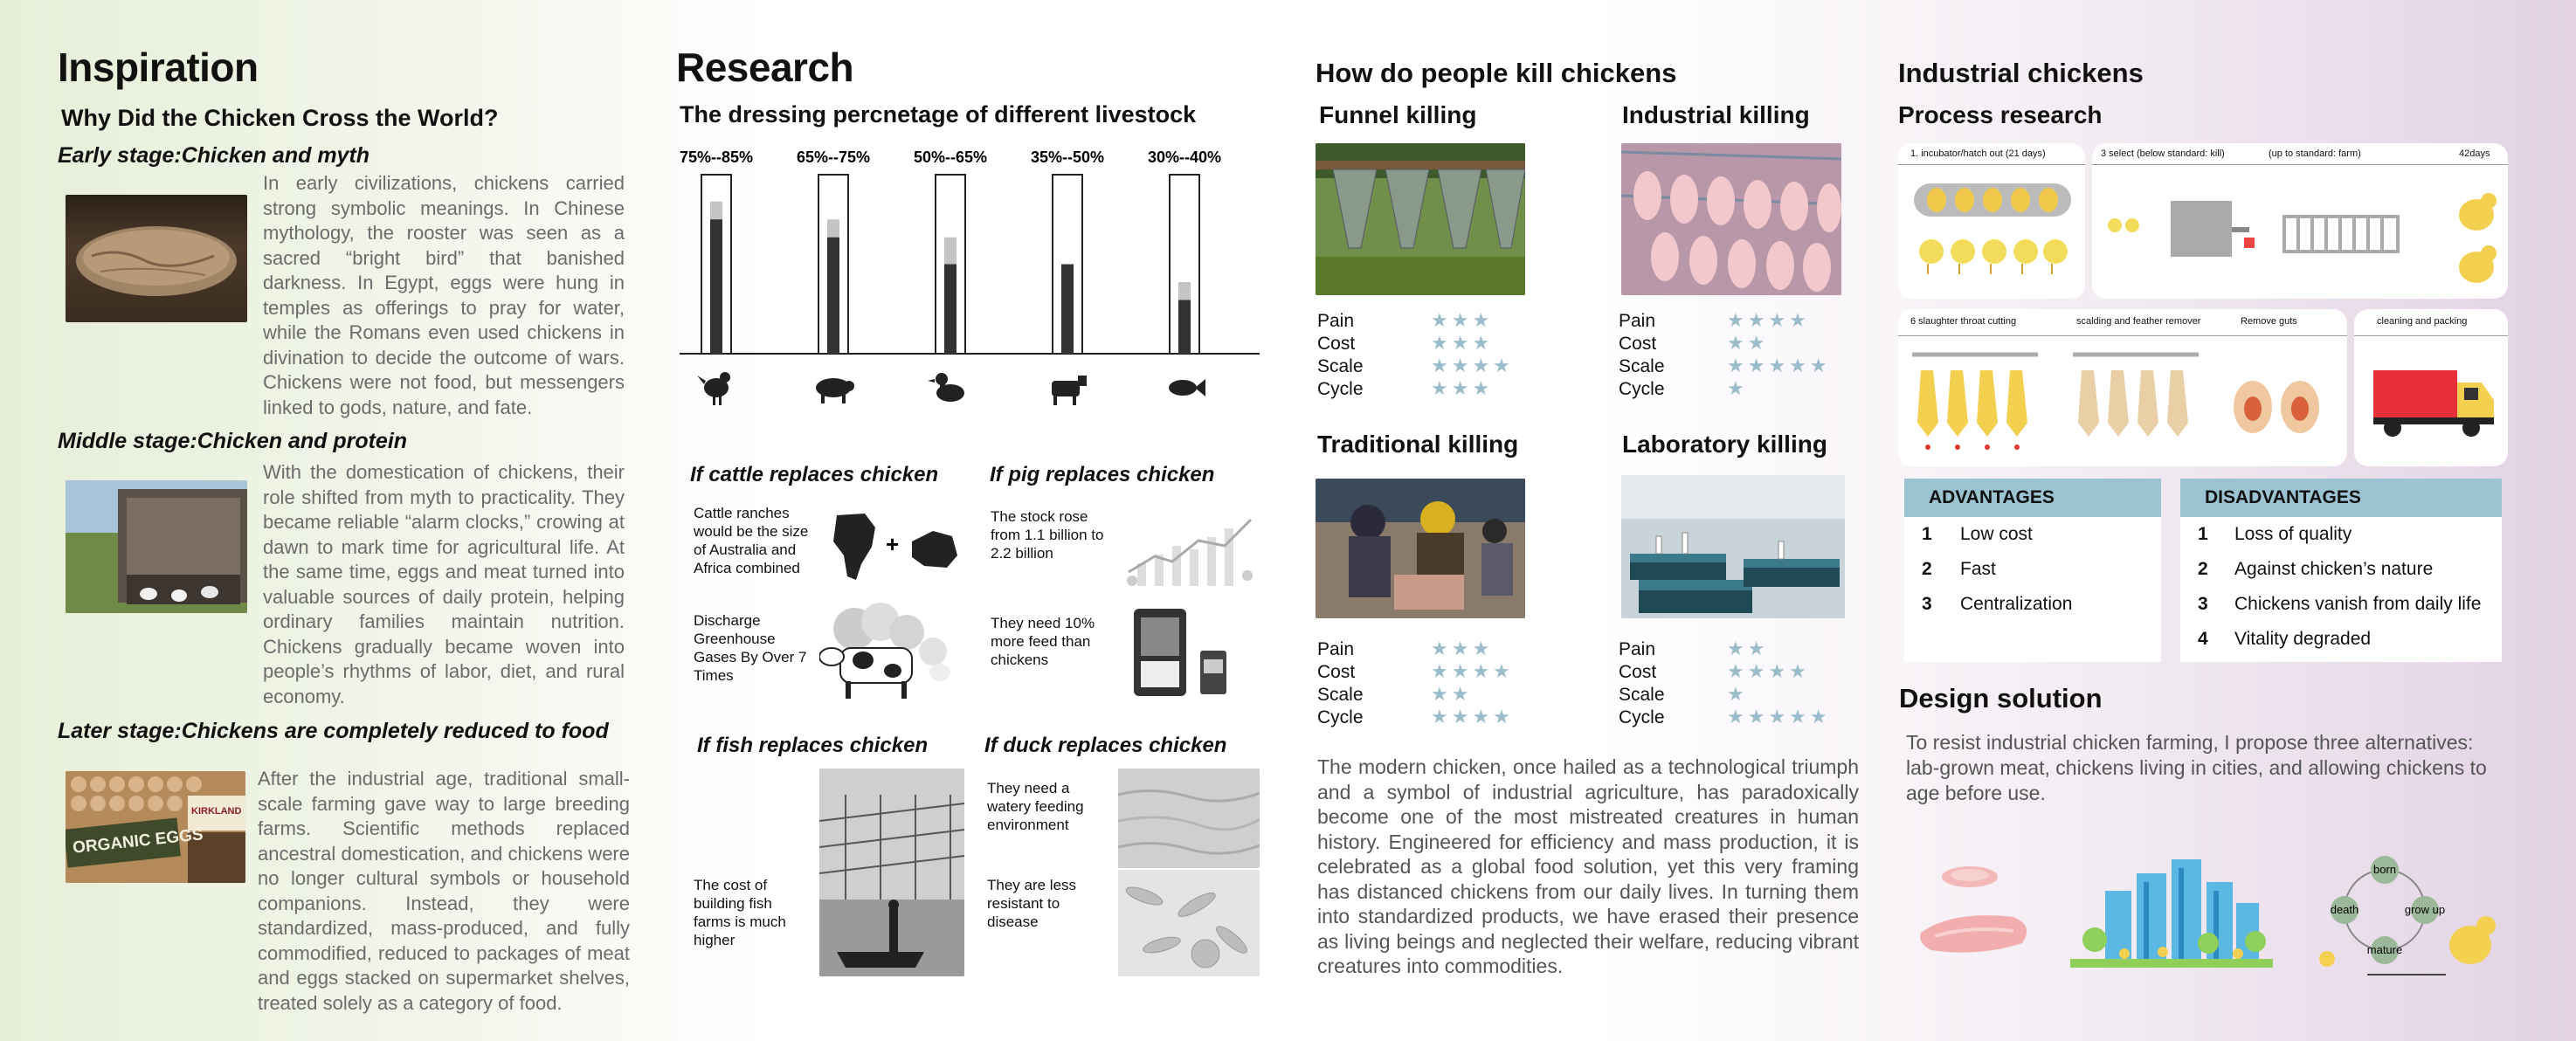 This screenshot has height=1041, width=2576. What do you see at coordinates (765, 67) in the screenshot?
I see `research-title: Research` at bounding box center [765, 67].